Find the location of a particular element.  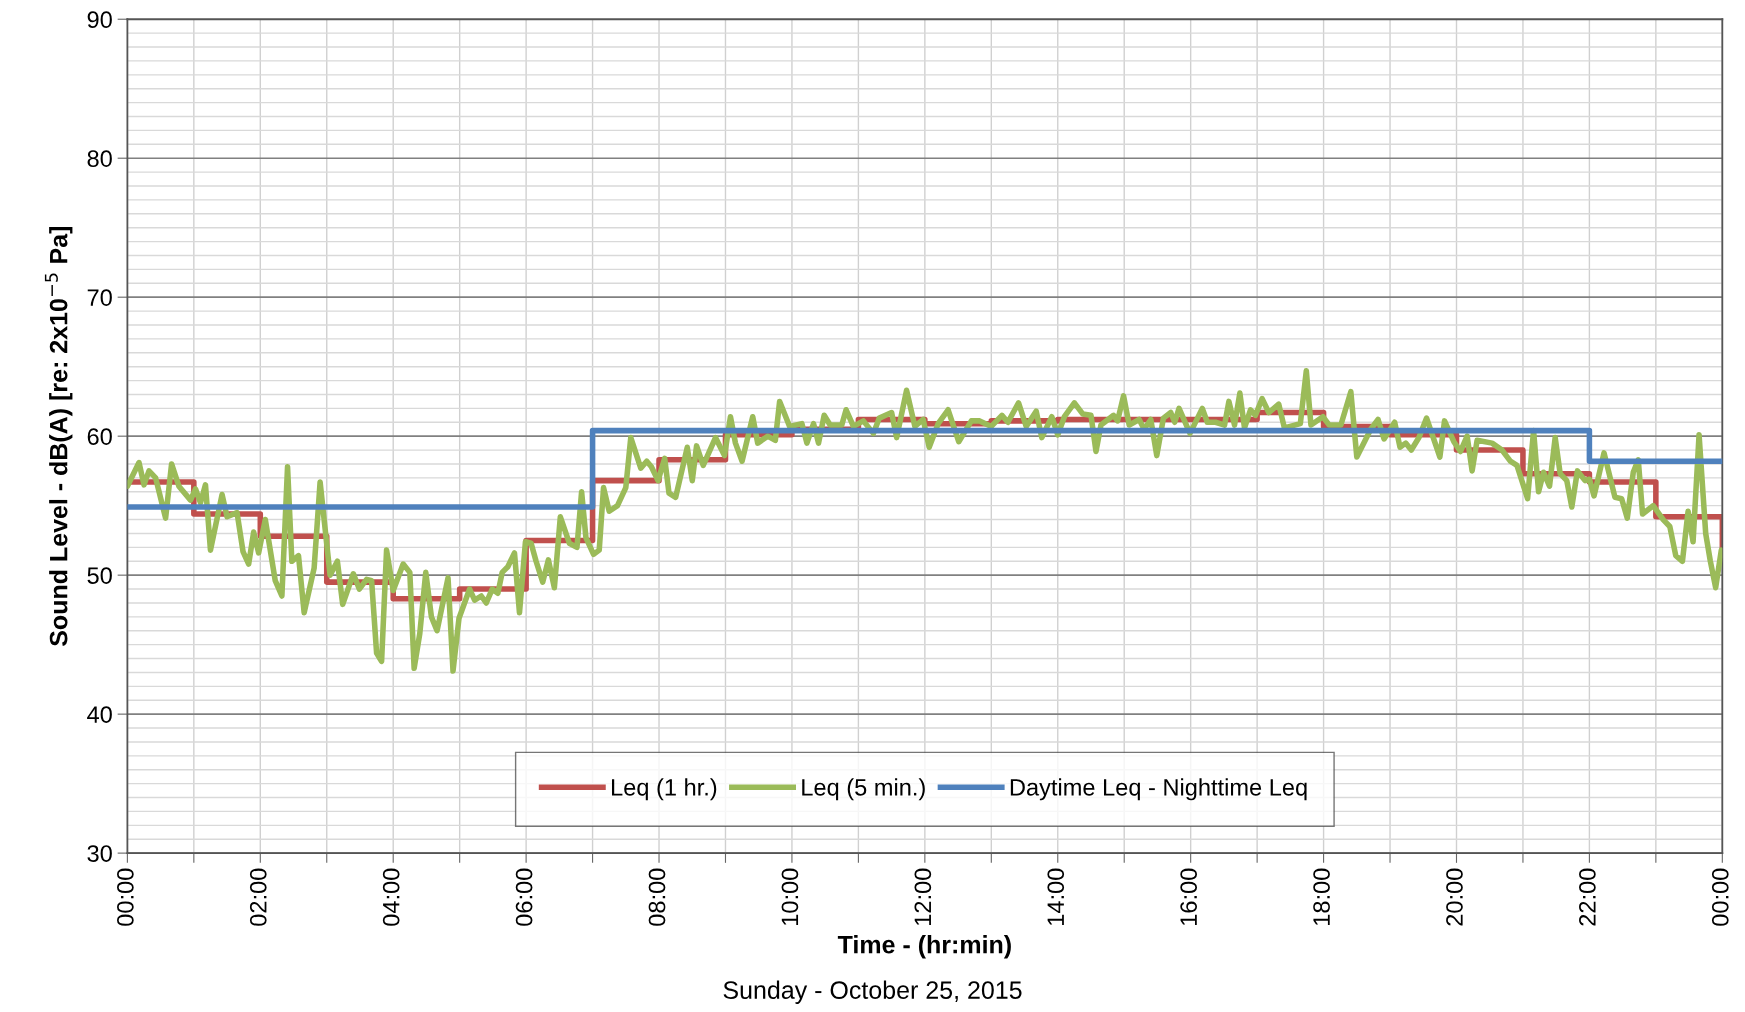

legend-label: Daytime Leq - Nighttime Leq is located at coordinates (1158, 789).